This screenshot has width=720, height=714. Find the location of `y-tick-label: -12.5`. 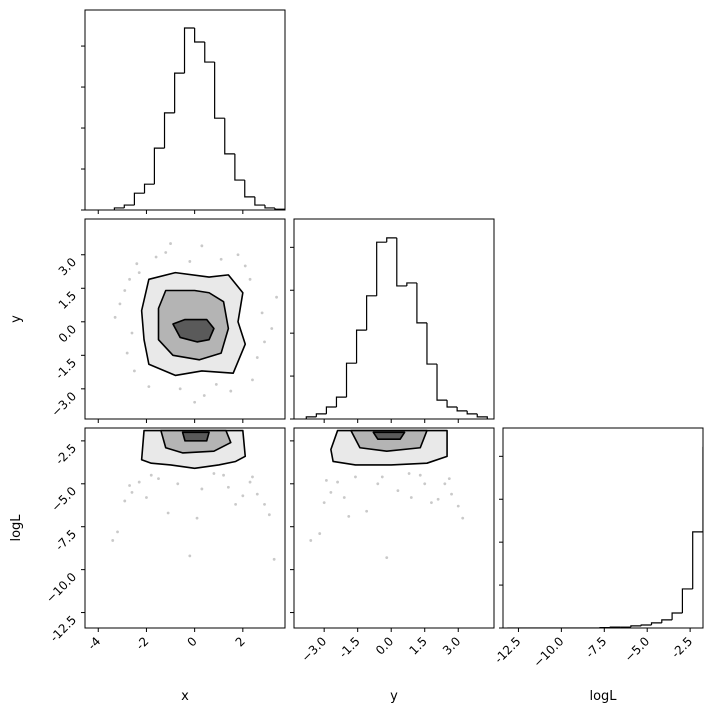

y-tick-label: -12.5 is located at coordinates (63, 629).